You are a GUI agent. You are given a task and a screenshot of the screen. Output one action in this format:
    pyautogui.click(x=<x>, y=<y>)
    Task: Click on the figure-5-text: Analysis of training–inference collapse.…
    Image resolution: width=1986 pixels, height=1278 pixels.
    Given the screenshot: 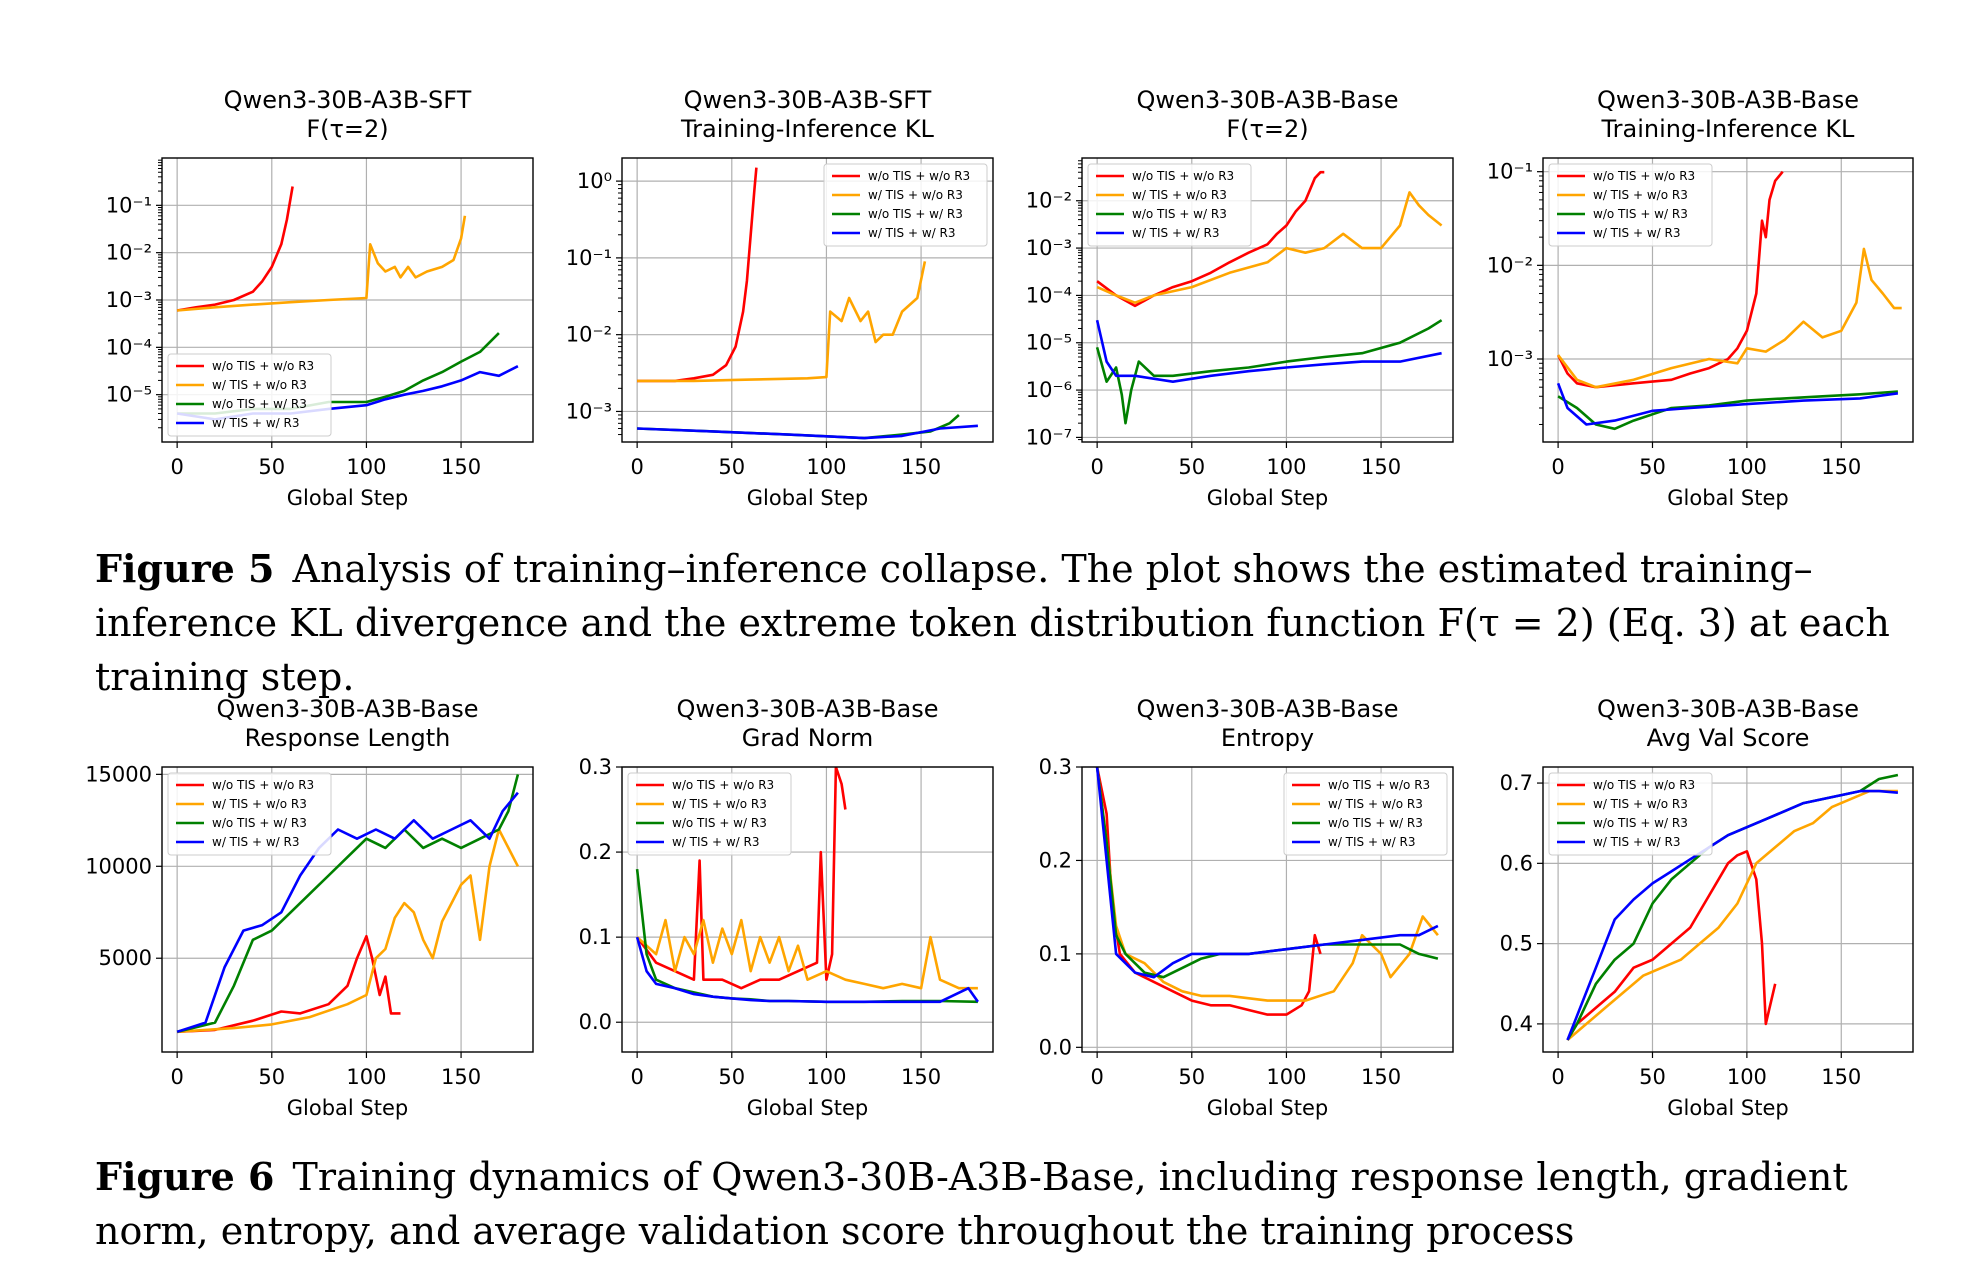 What is the action you would take?
    pyautogui.click(x=992, y=623)
    